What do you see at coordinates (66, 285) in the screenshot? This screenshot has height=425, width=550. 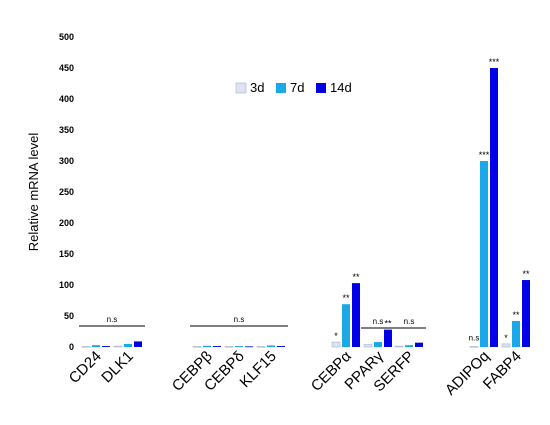 I see `y-tick-label: 100` at bounding box center [66, 285].